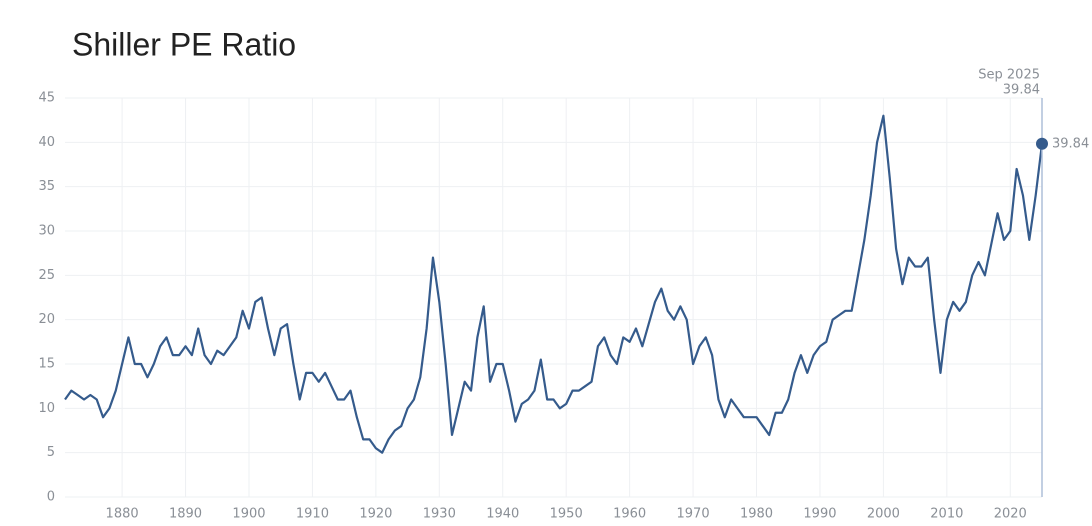 The width and height of the screenshot is (1092, 526). What do you see at coordinates (184, 44) in the screenshot?
I see `chart-title: Shiller PE Ratio` at bounding box center [184, 44].